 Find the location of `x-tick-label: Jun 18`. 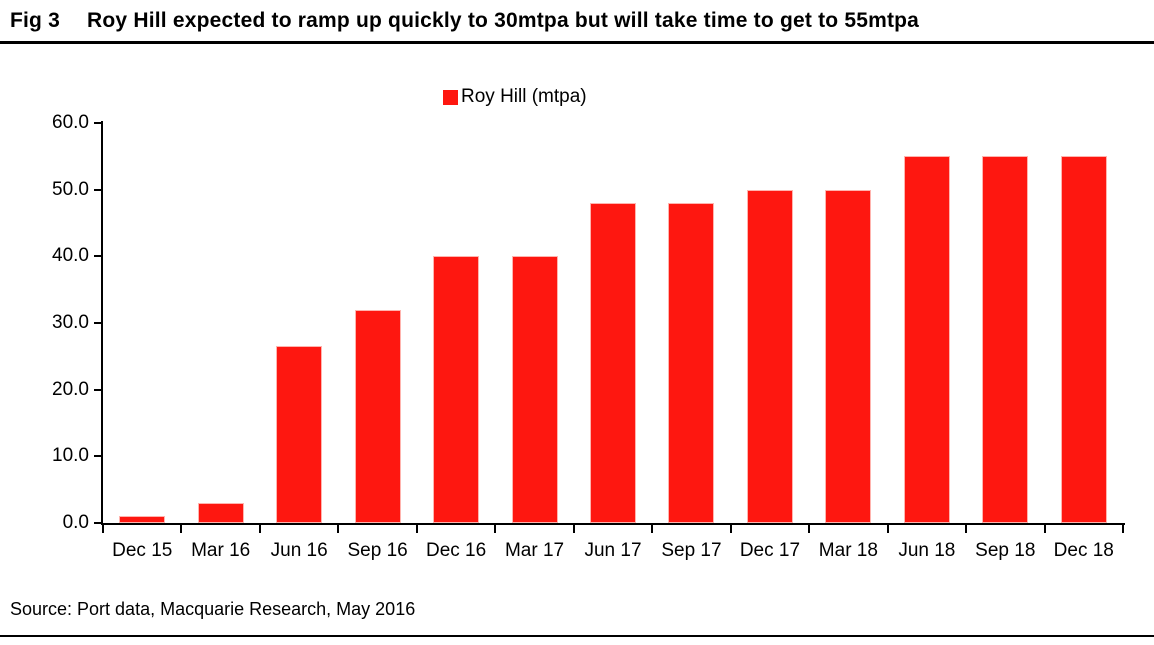

x-tick-label: Jun 18 is located at coordinates (927, 550).